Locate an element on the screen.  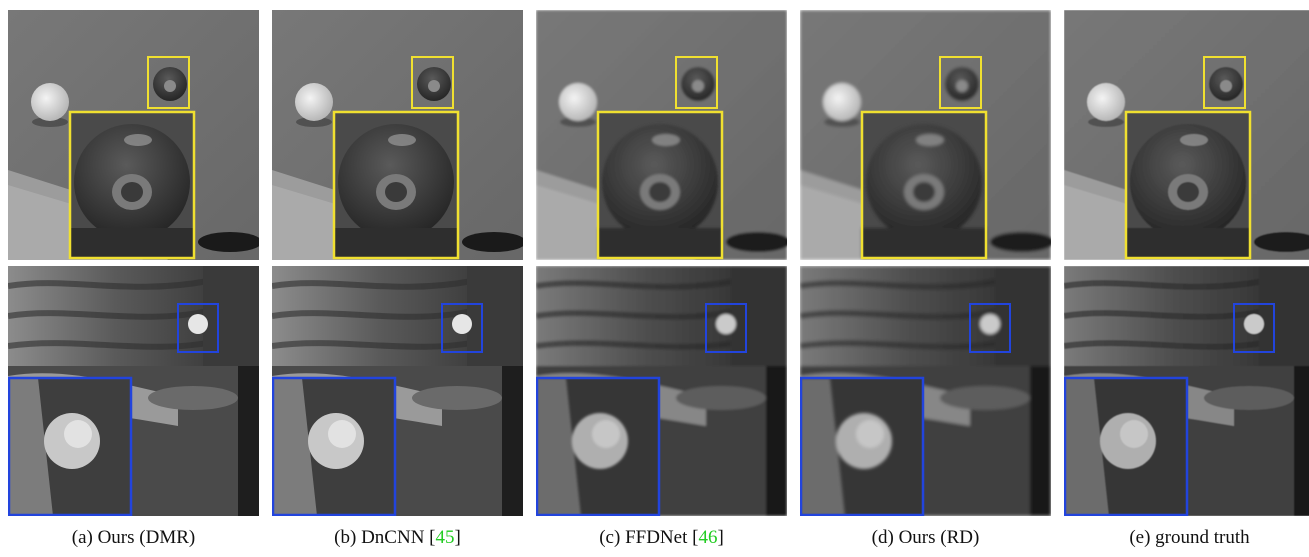
image-pingpong-dncnn is located at coordinates (397, 391).